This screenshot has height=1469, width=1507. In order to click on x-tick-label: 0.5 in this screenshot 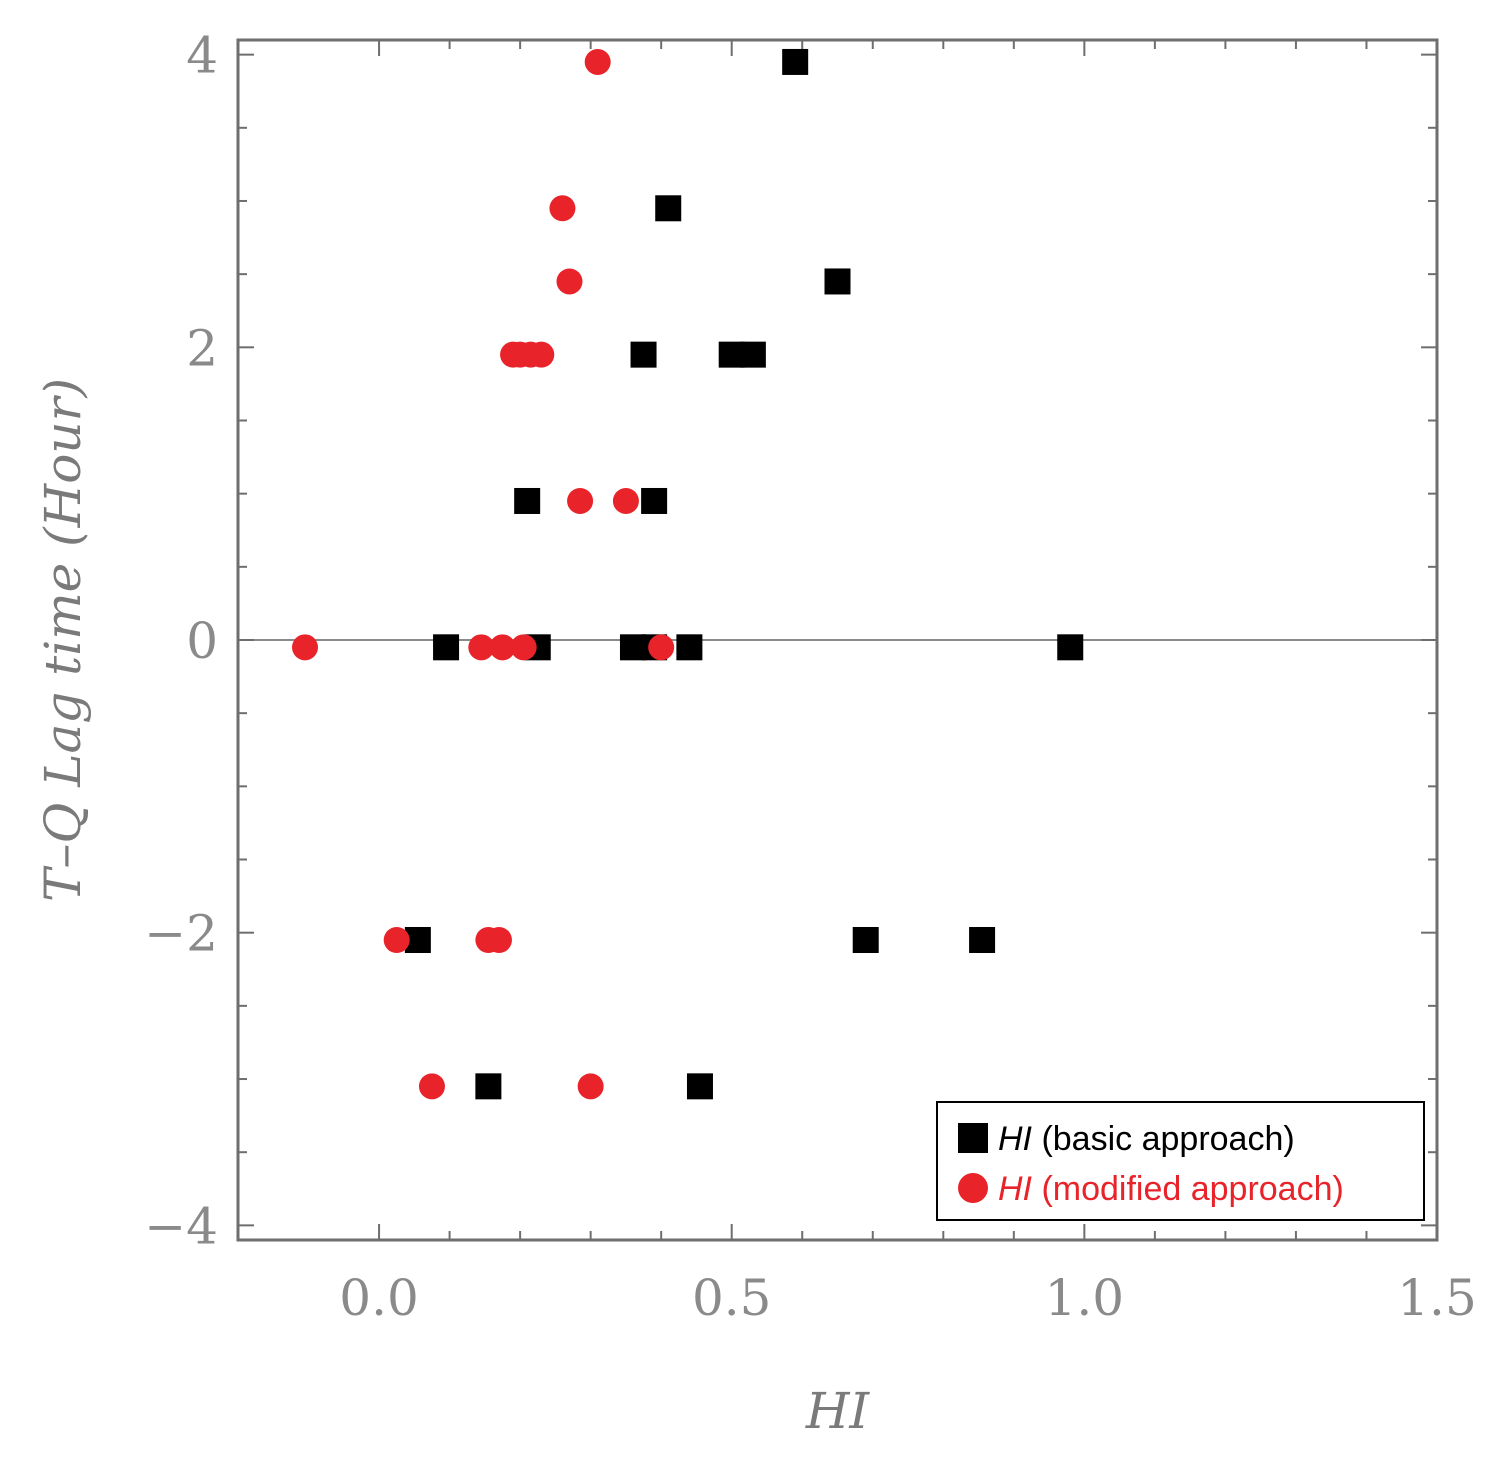, I will do `click(732, 1298)`.